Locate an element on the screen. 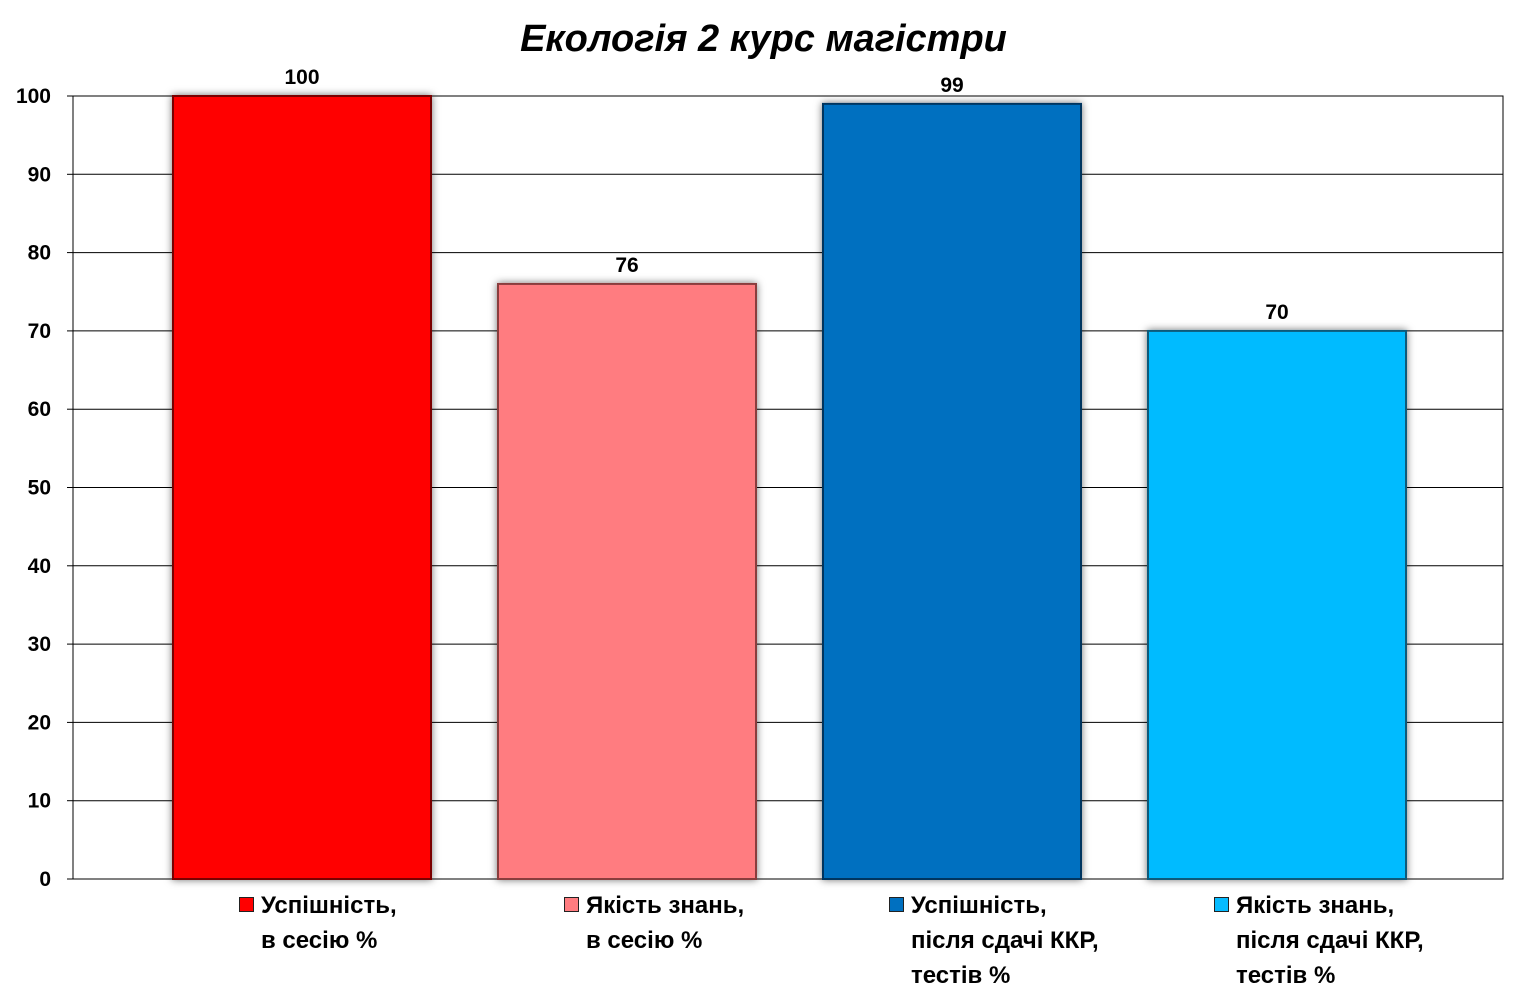 The image size is (1527, 997). legend-label: Якість знань, в сесію % is located at coordinates (665, 923).